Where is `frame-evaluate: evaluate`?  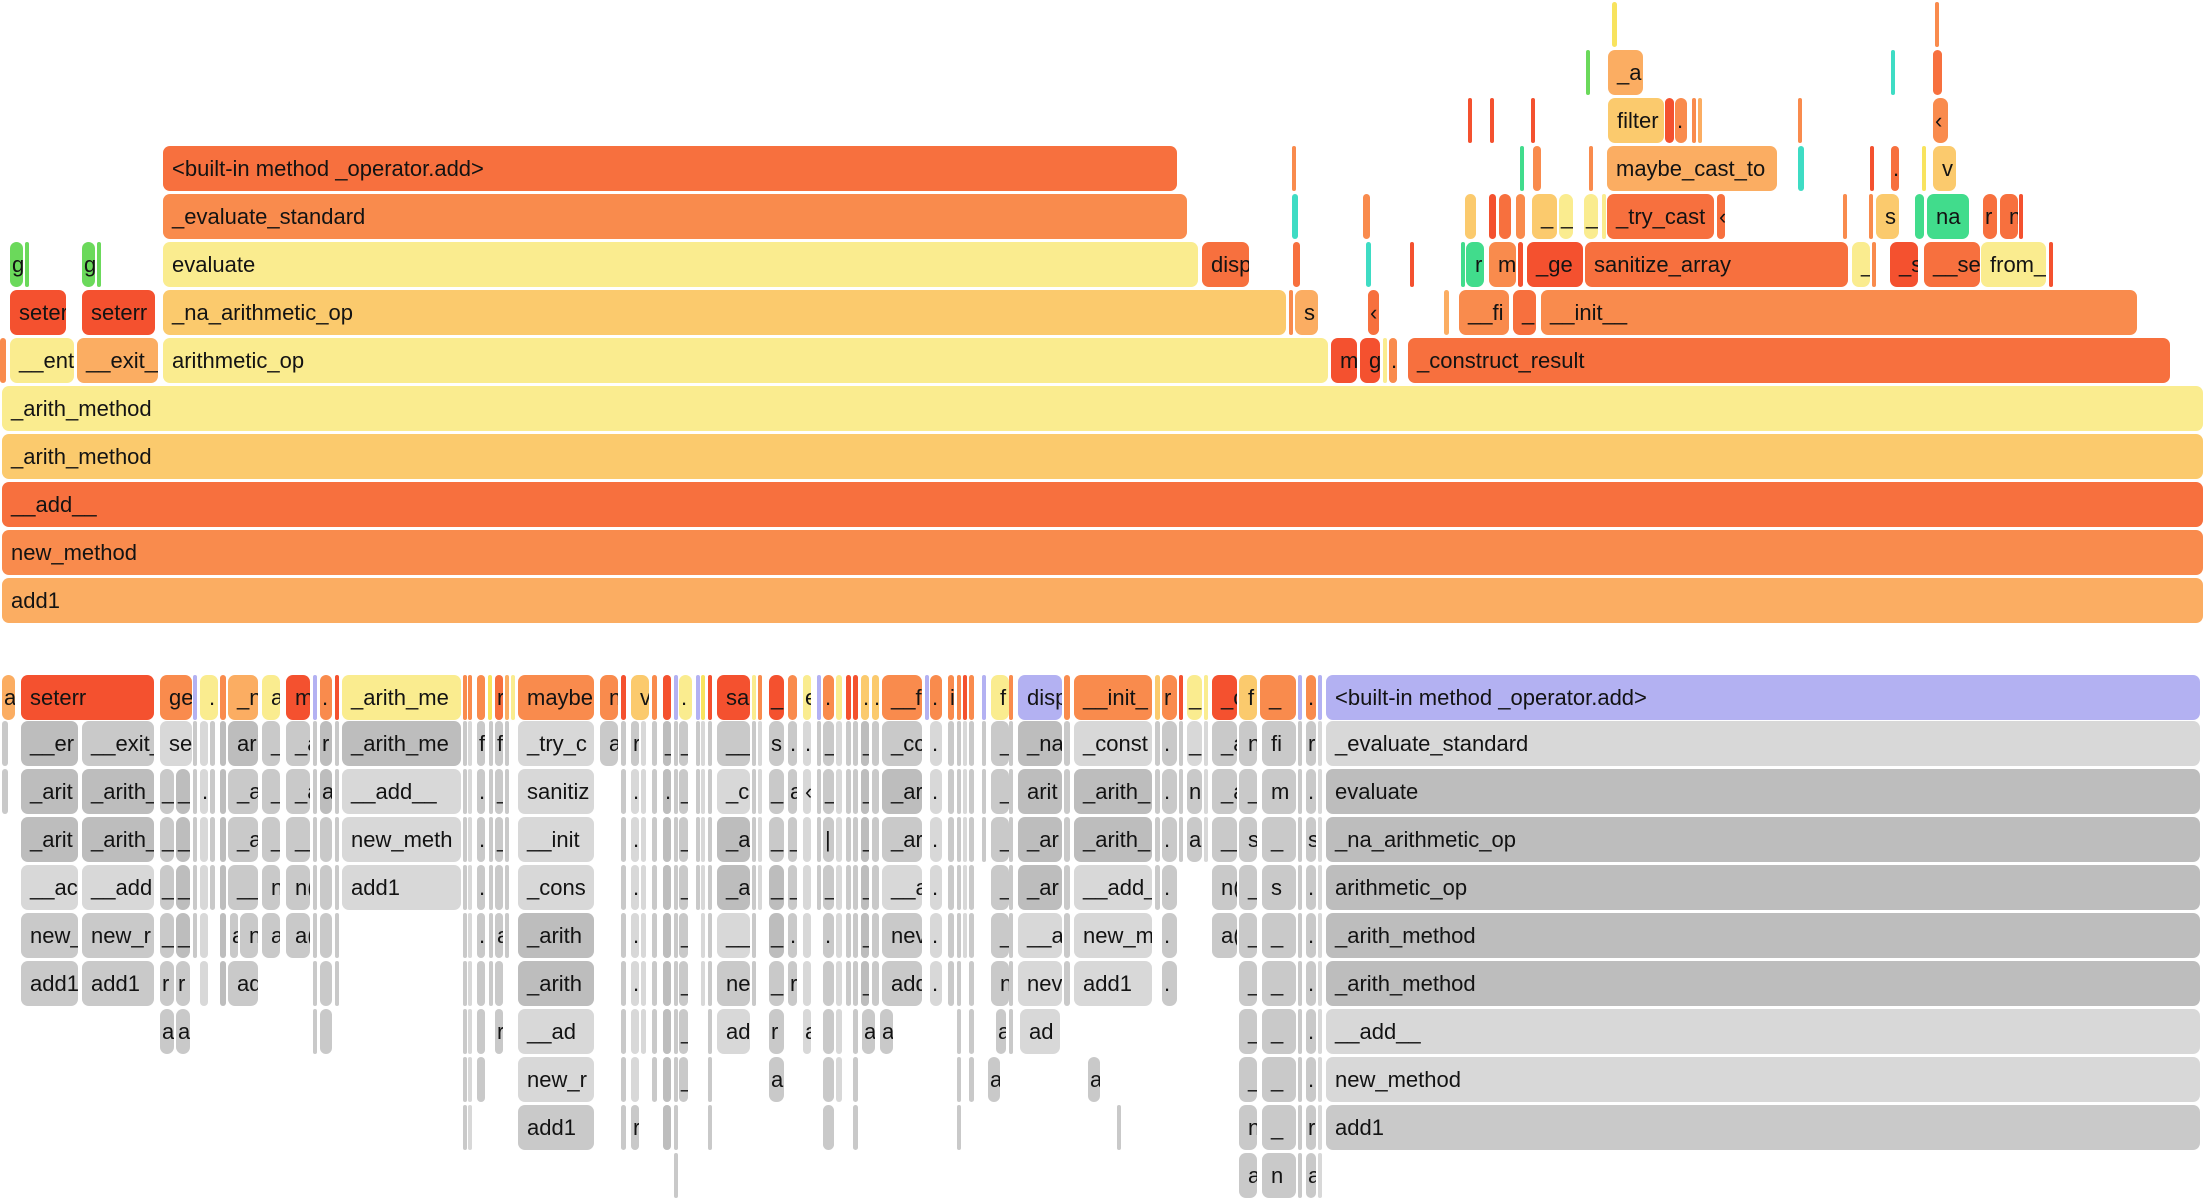
frame-evaluate: evaluate is located at coordinates (1763, 791).